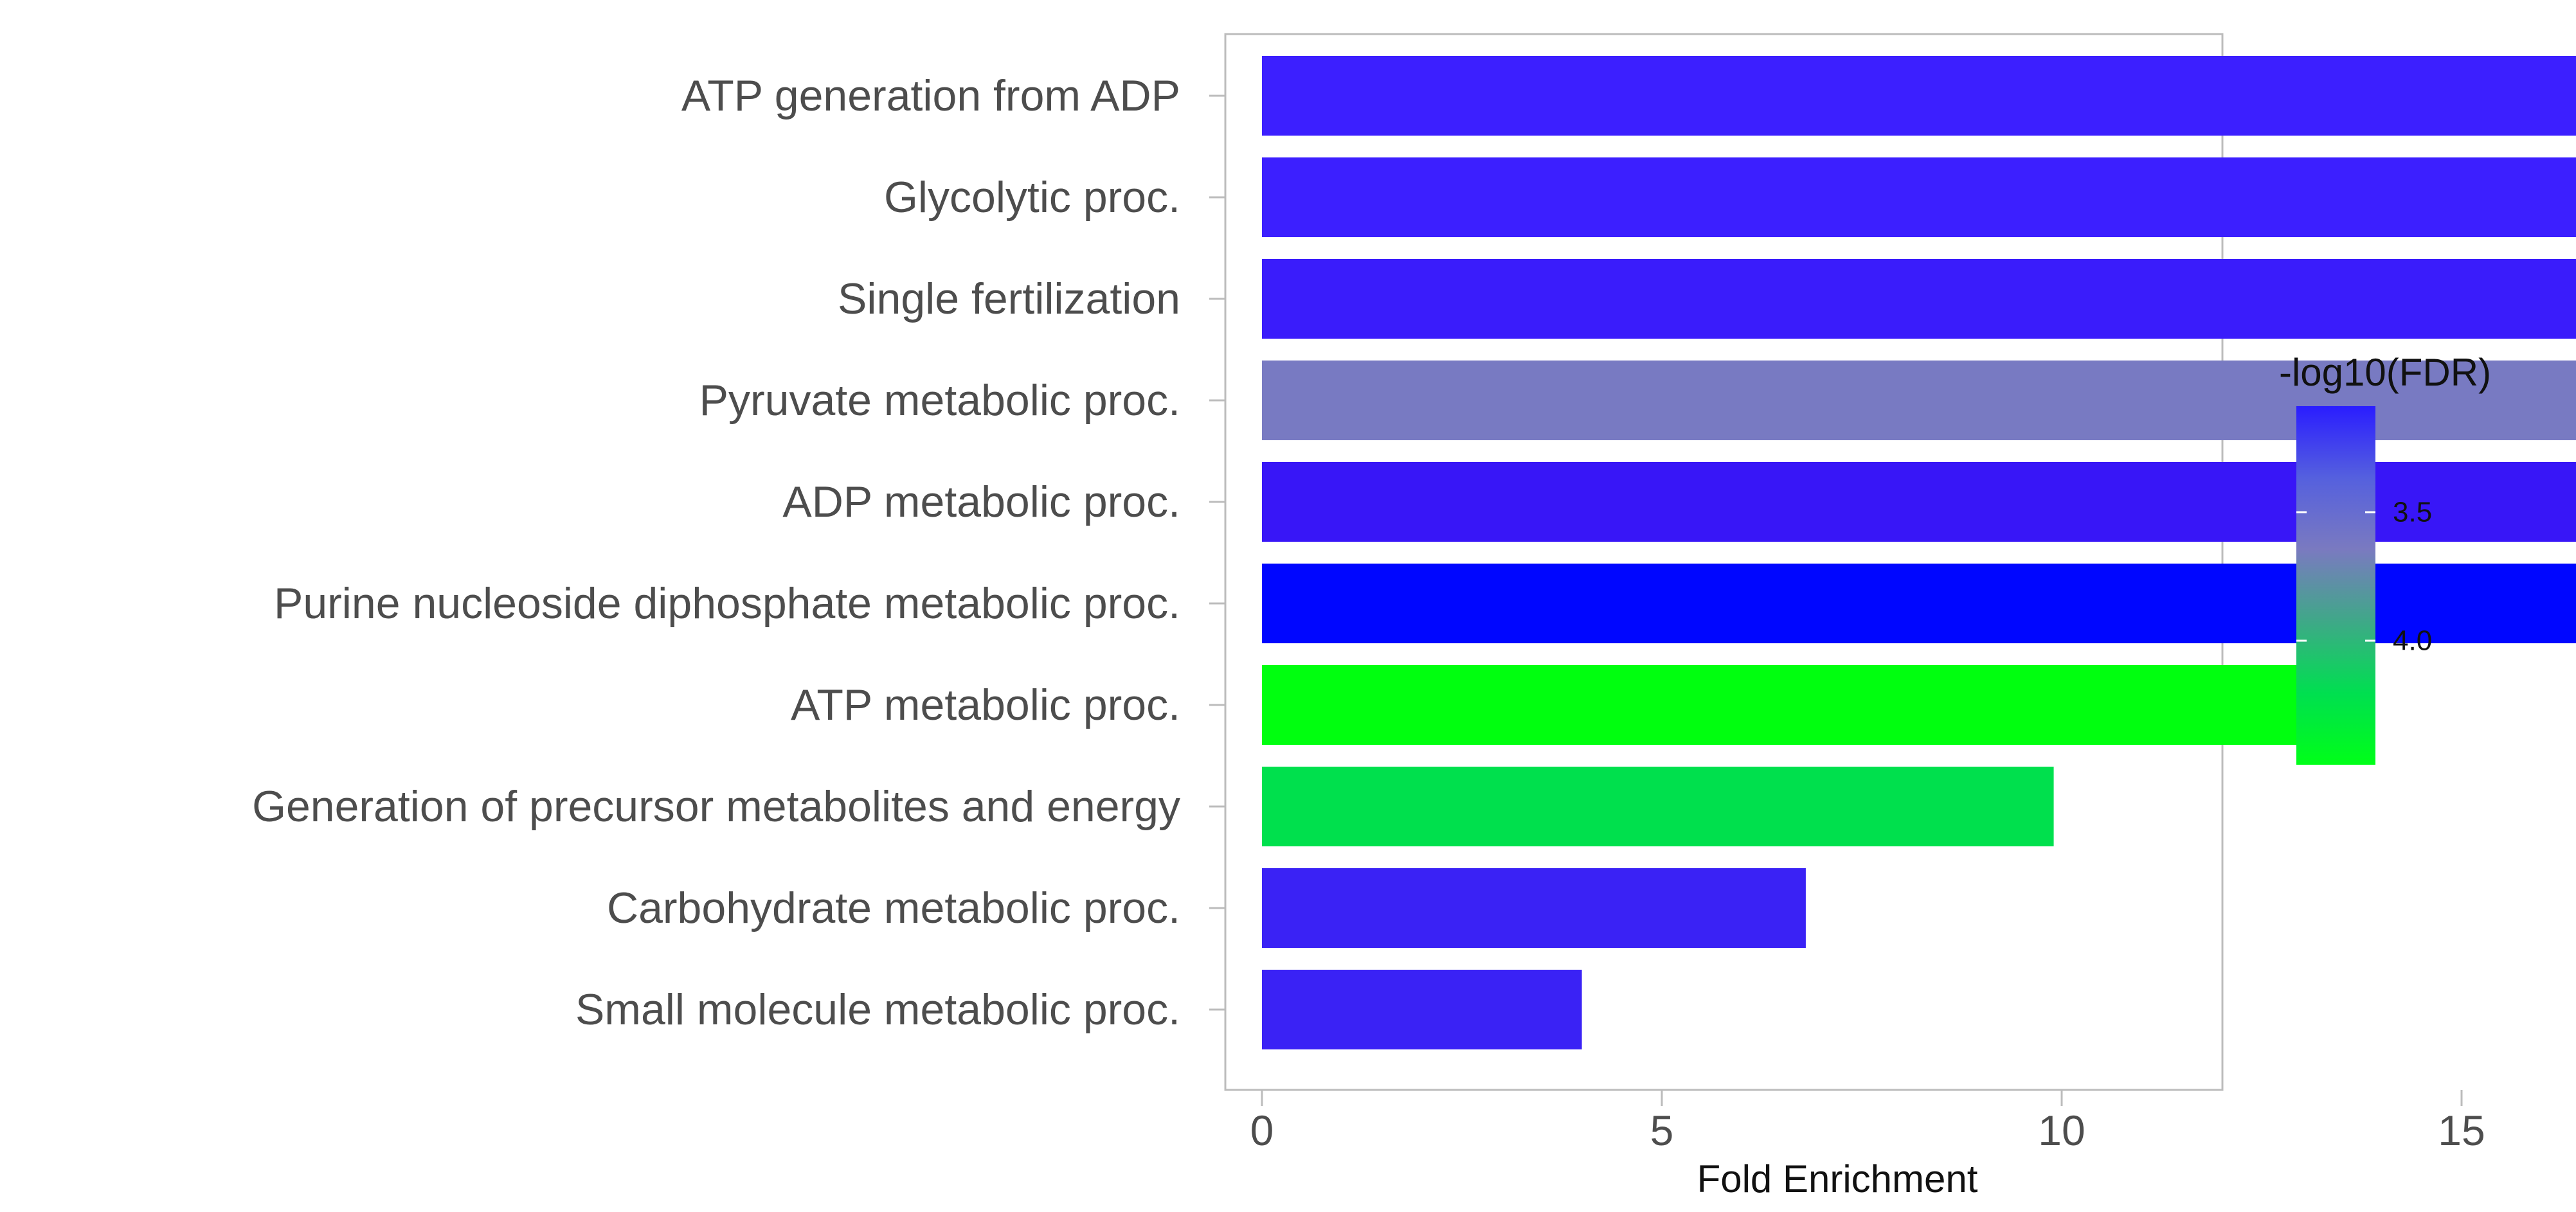  I want to click on x-tick-label: 0, so click(1262, 1130).